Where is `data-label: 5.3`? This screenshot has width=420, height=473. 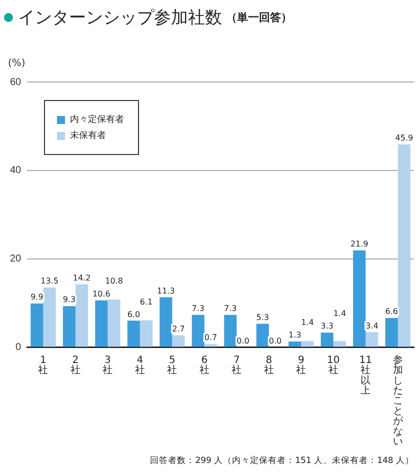 data-label: 5.3 is located at coordinates (262, 317).